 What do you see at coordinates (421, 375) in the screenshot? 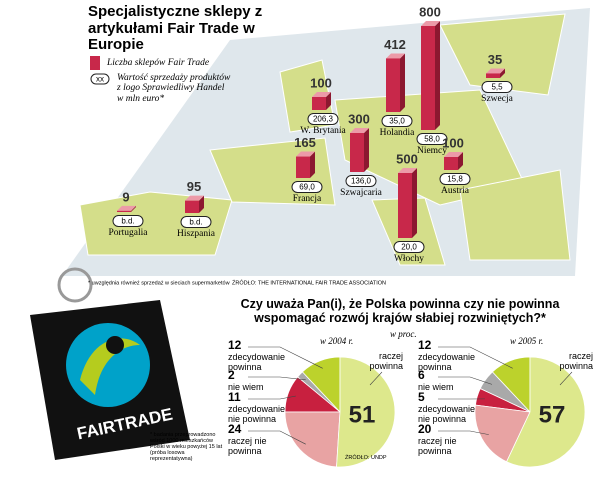
I see `pie-value-label: 6` at bounding box center [421, 375].